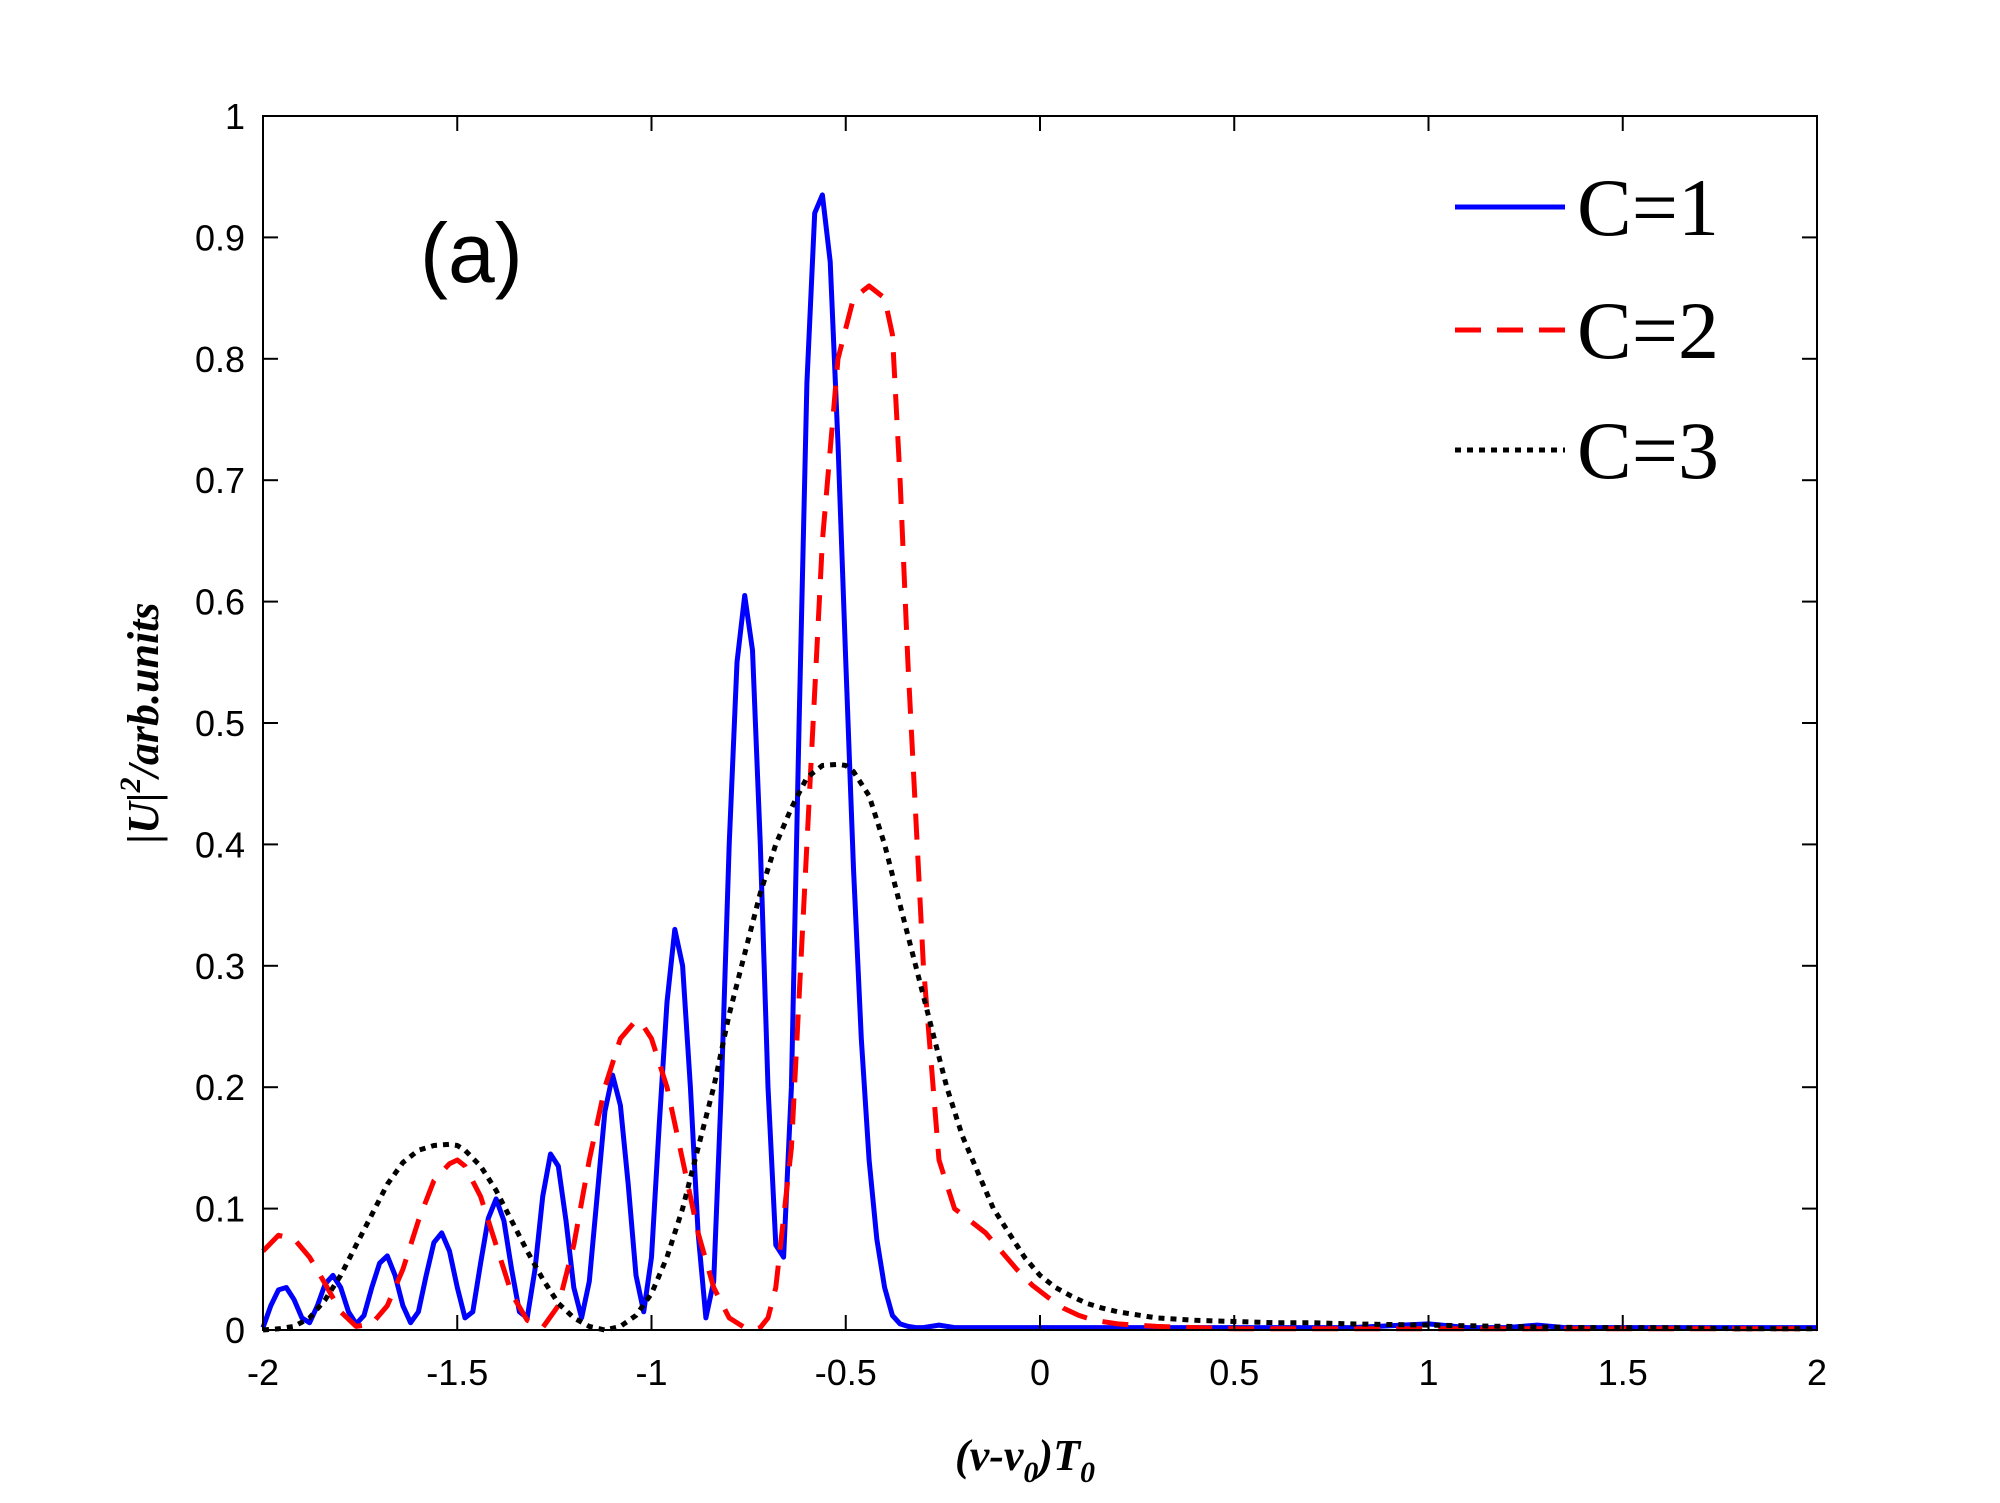 Image resolution: width=2000 pixels, height=1503 pixels. What do you see at coordinates (220, 1209) in the screenshot?
I see `y-tick-label: 0.1` at bounding box center [220, 1209].